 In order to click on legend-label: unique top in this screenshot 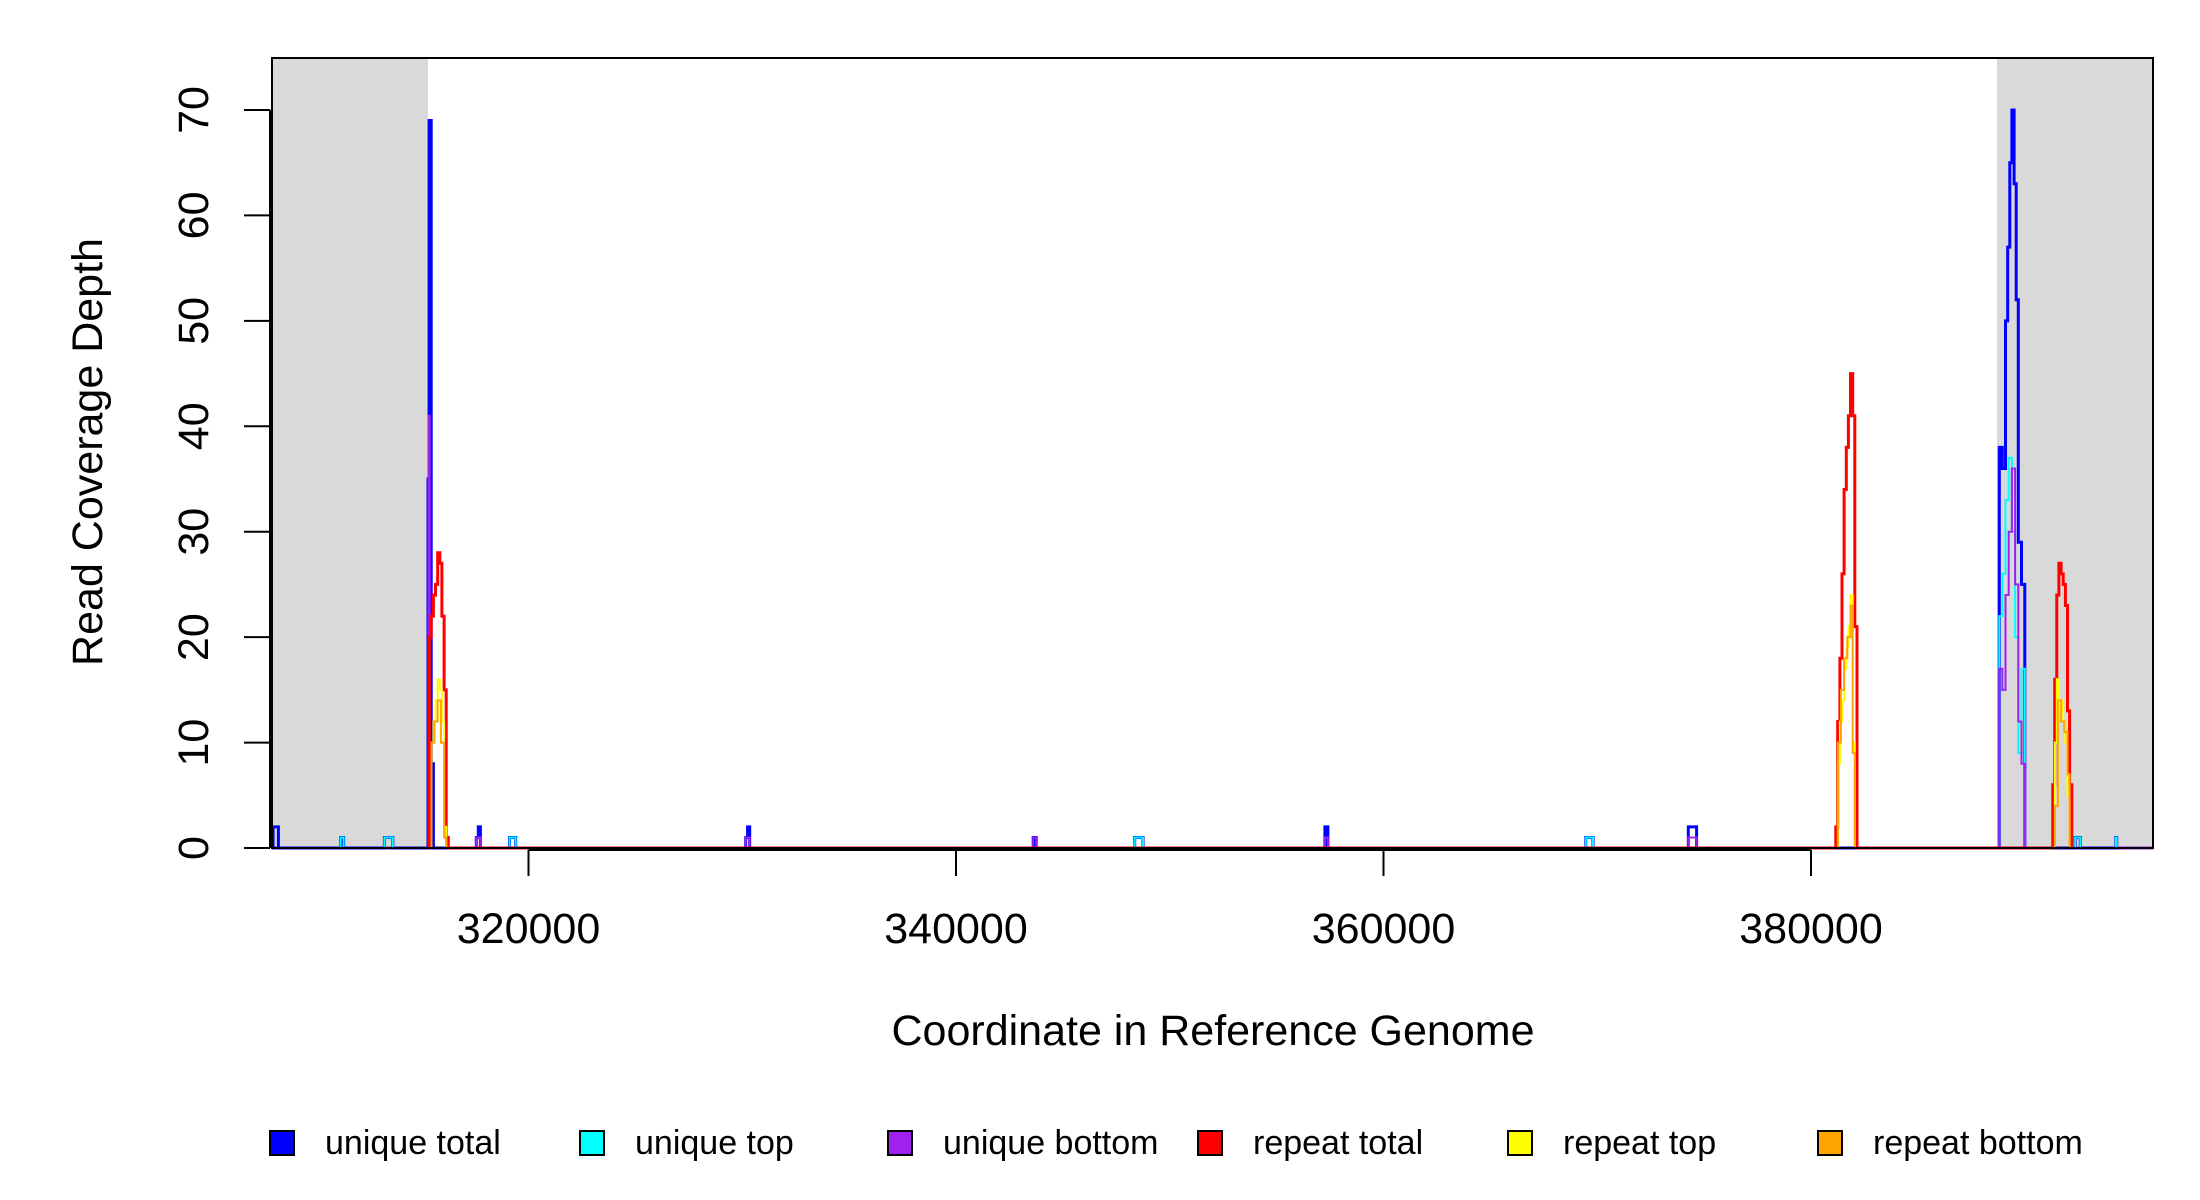, I will do `click(714, 1143)`.